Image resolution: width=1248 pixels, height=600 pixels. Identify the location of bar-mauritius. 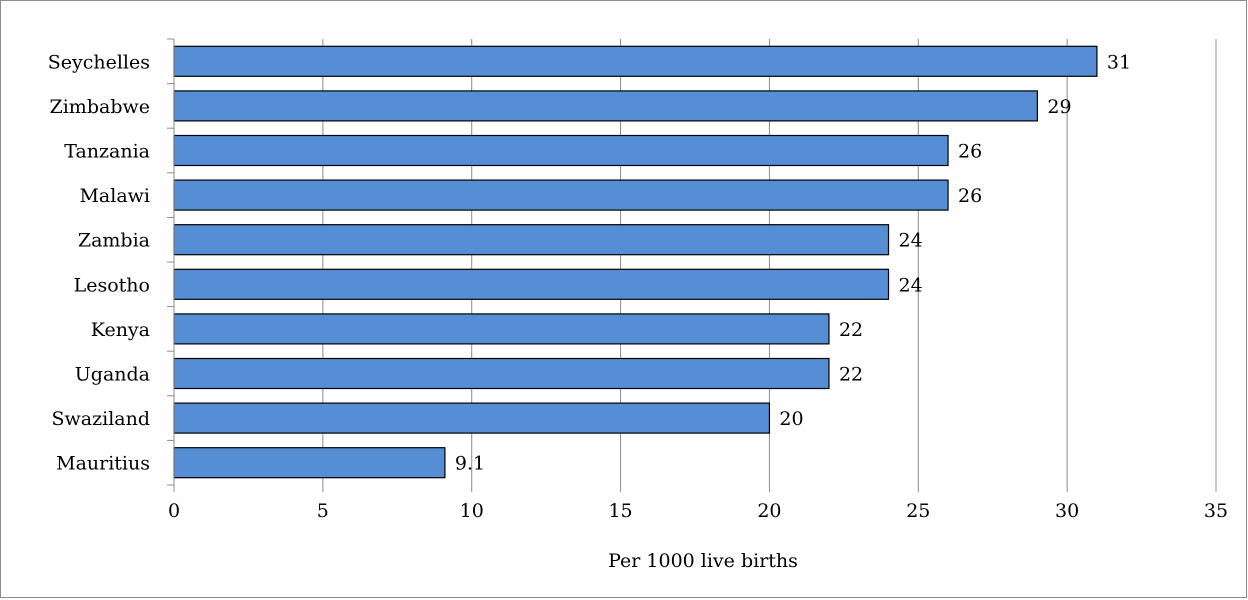
(309, 463).